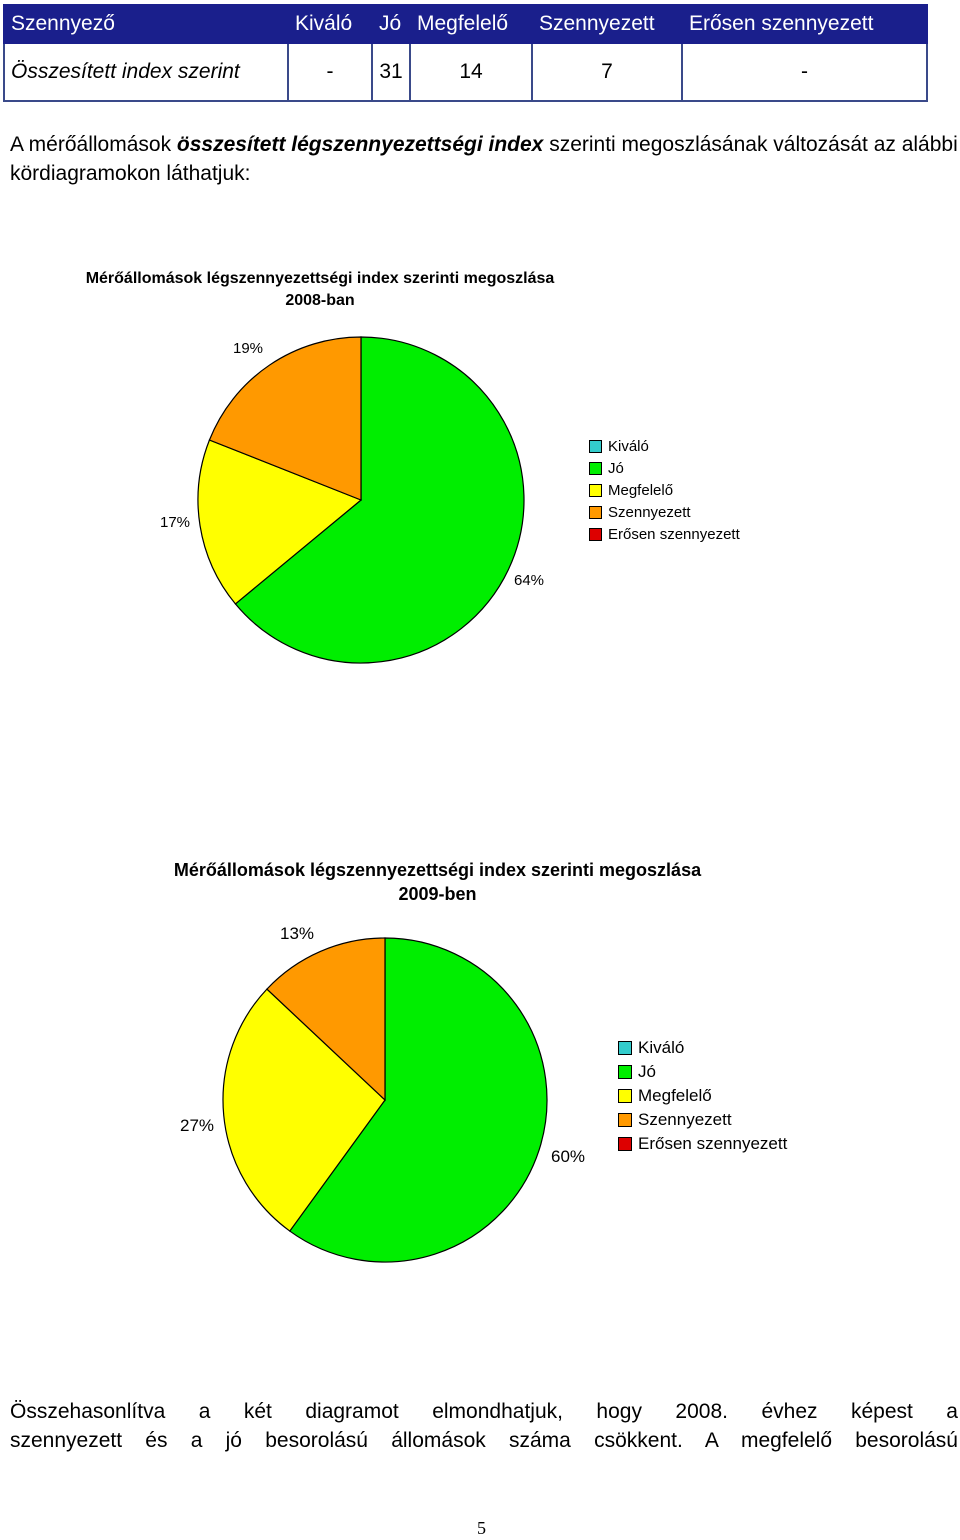 The image size is (960, 1540). Describe the element at coordinates (146, 24) in the screenshot. I see `table-header-cell: Szennyező` at that location.